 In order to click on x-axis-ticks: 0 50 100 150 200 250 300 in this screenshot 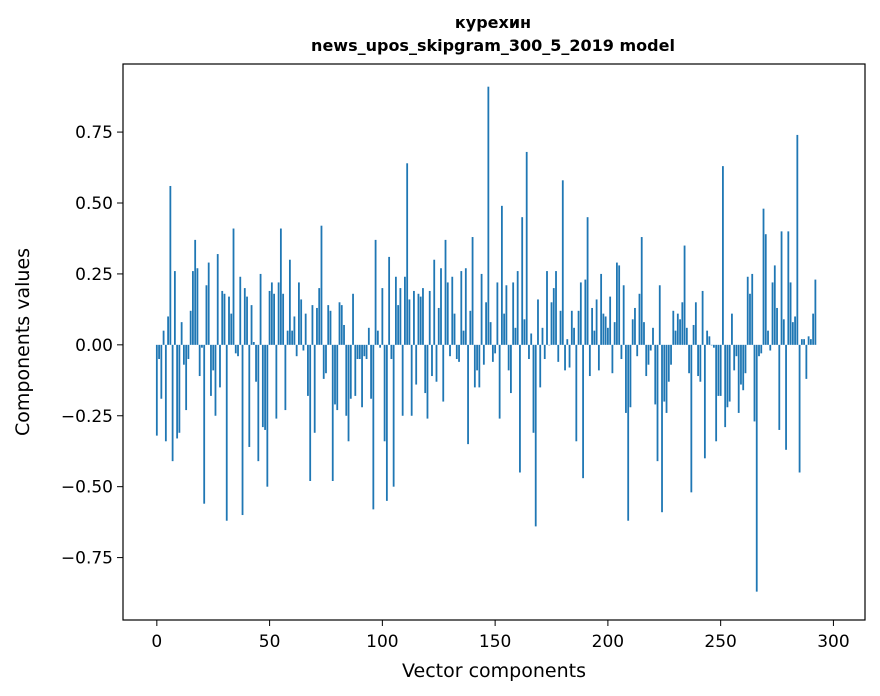, I will do `click(500, 636)`.